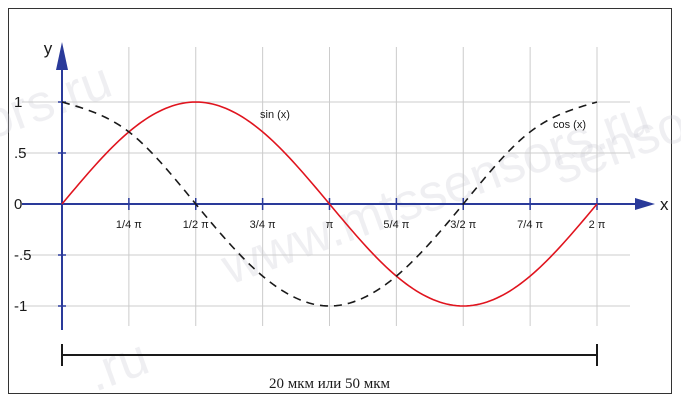 This screenshot has height=394, width=681. What do you see at coordinates (129, 225) in the screenshot?
I see `x-tick-label: 1/4 π` at bounding box center [129, 225].